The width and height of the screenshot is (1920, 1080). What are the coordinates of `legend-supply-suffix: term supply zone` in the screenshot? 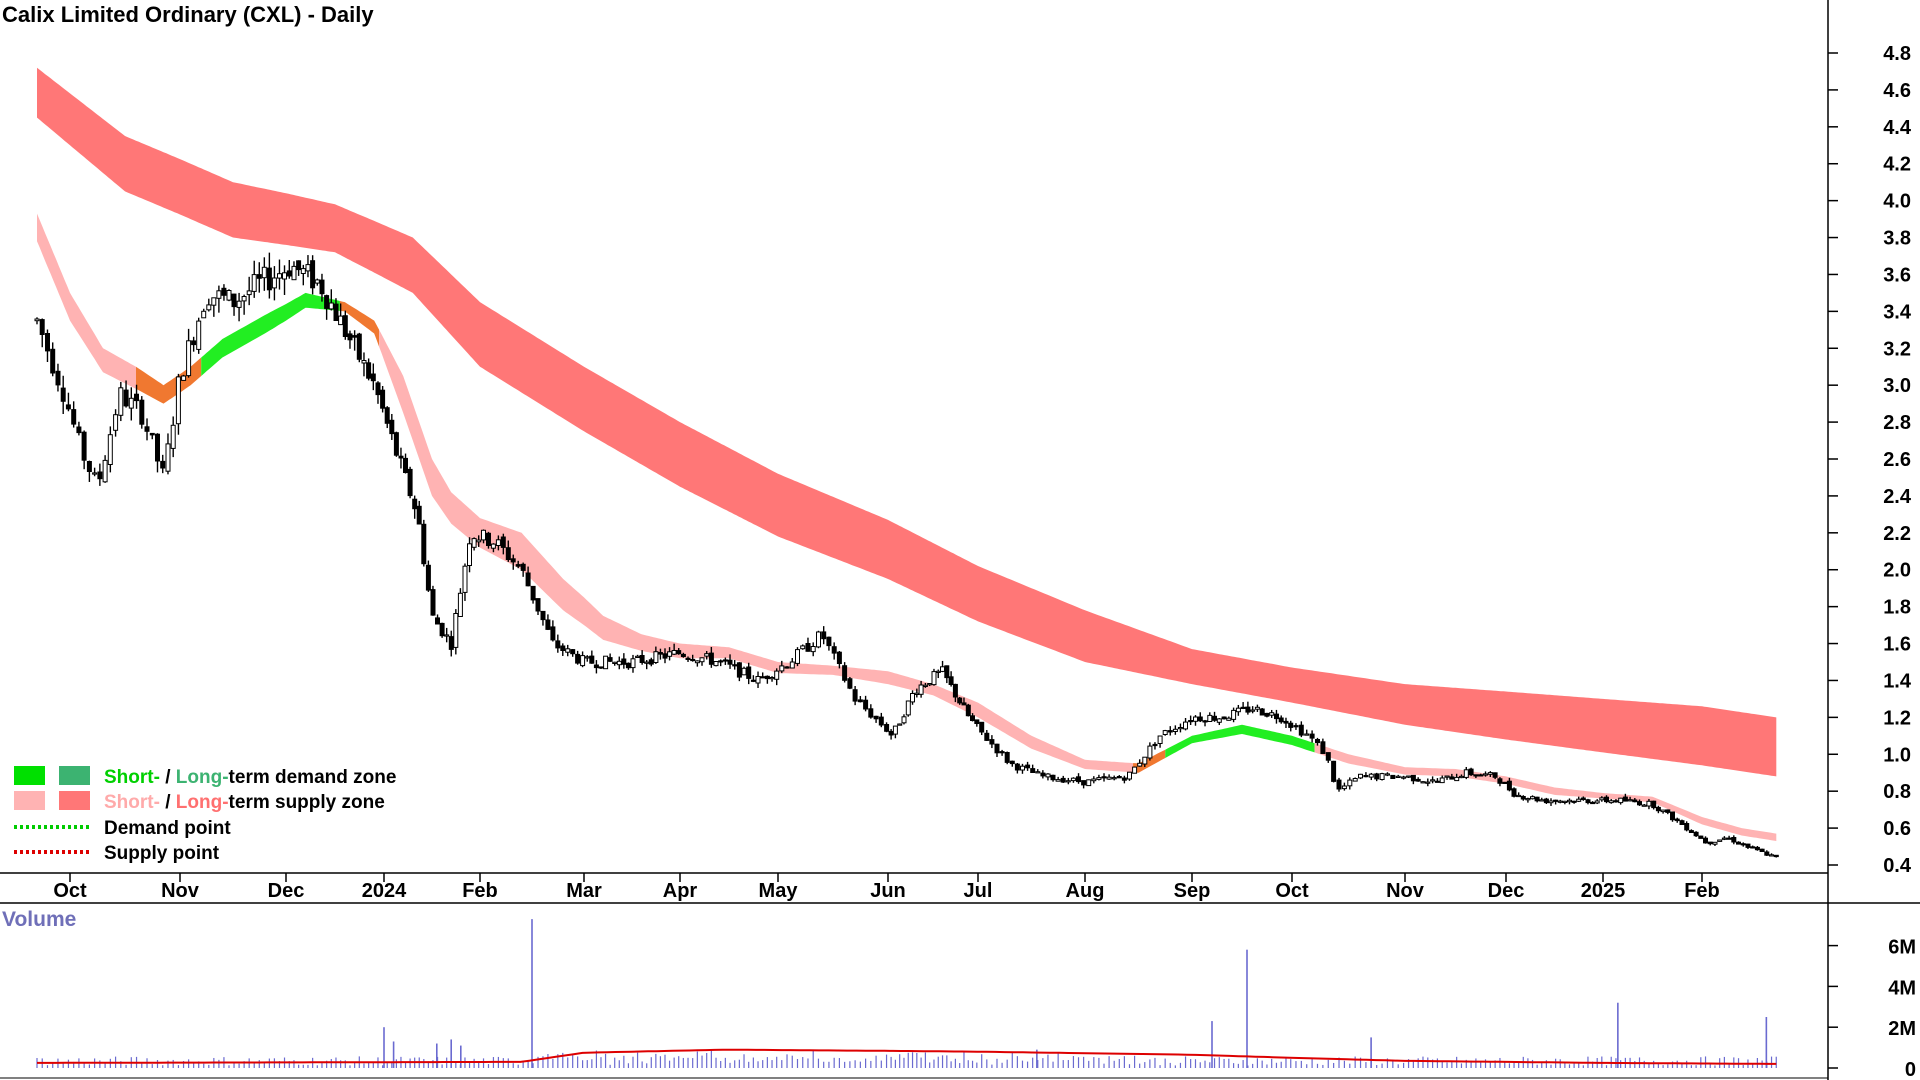 It's located at (307, 802).